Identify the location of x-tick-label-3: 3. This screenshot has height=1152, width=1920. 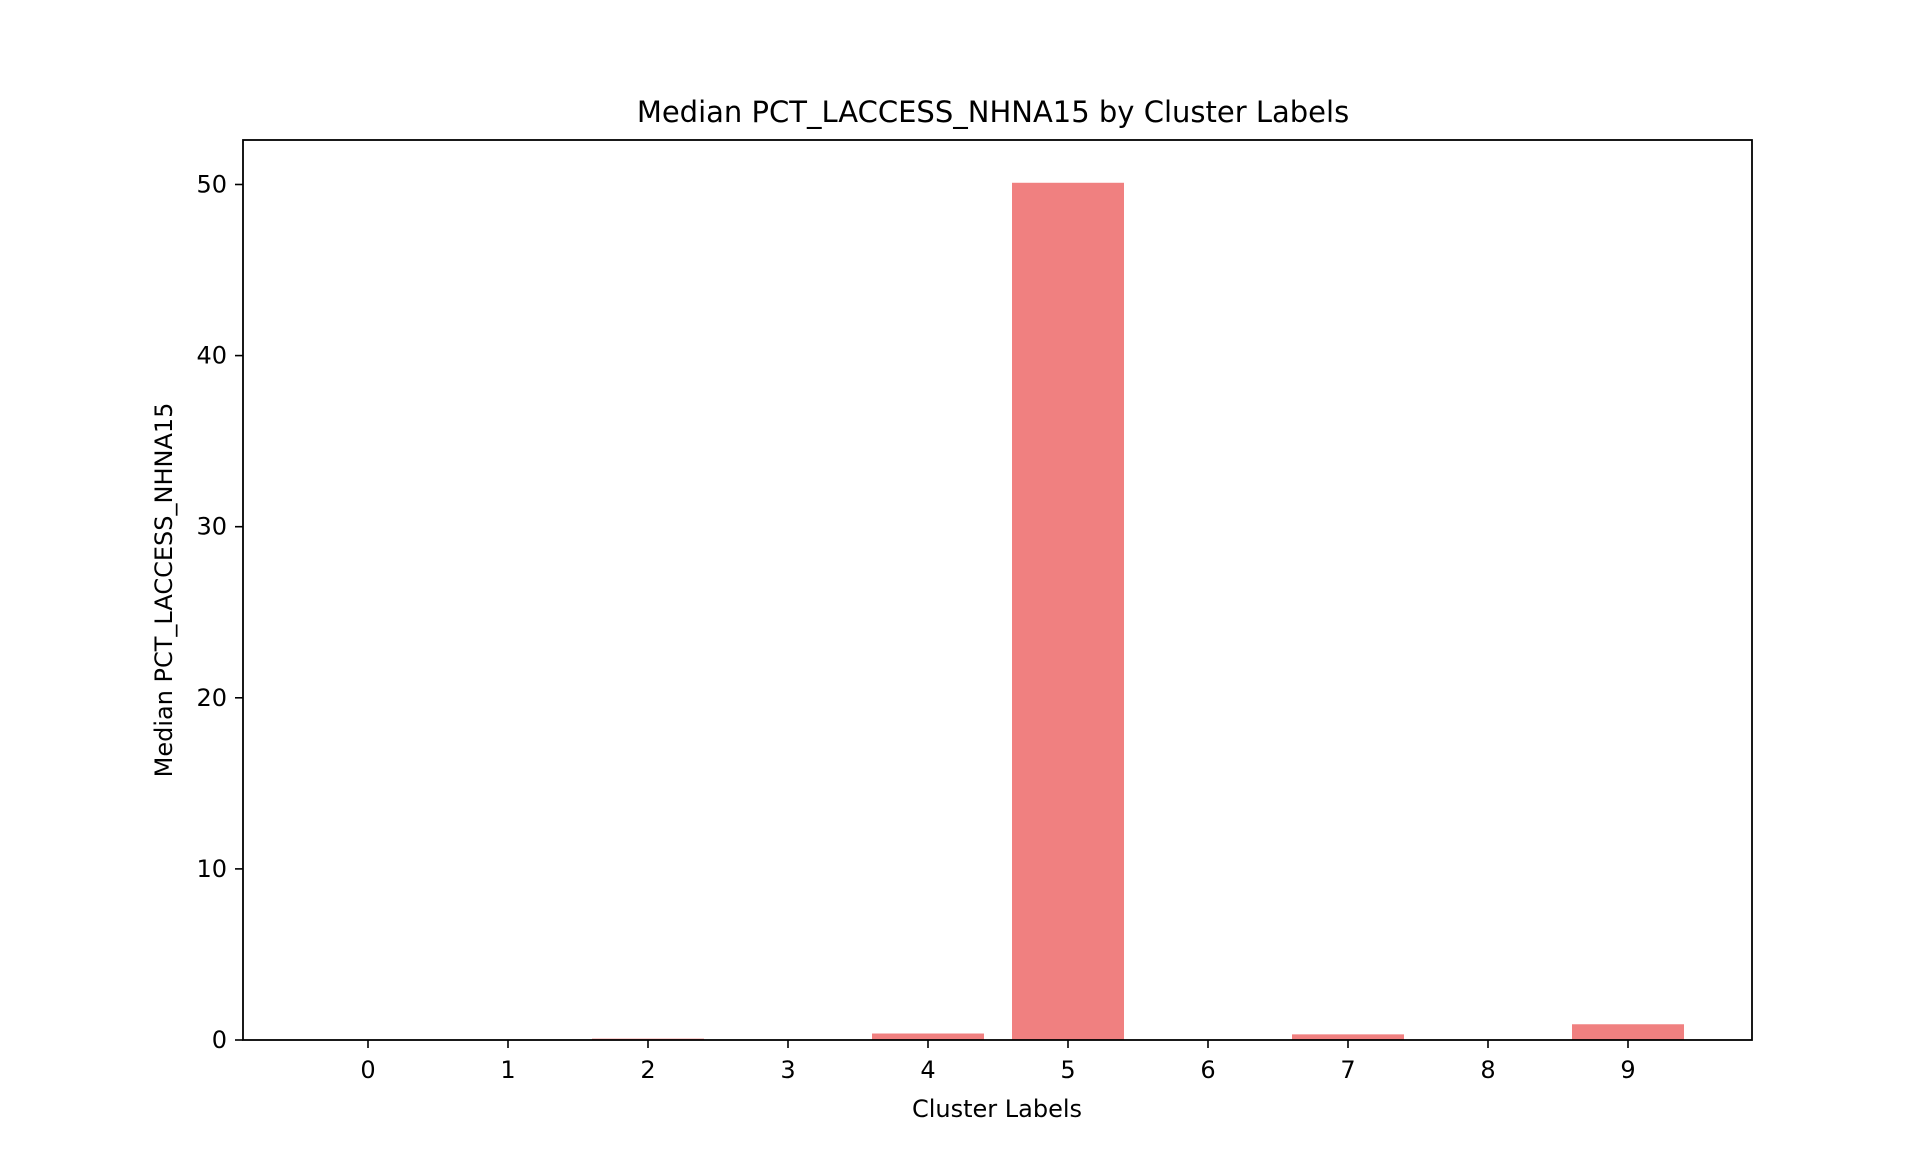
(787, 1070).